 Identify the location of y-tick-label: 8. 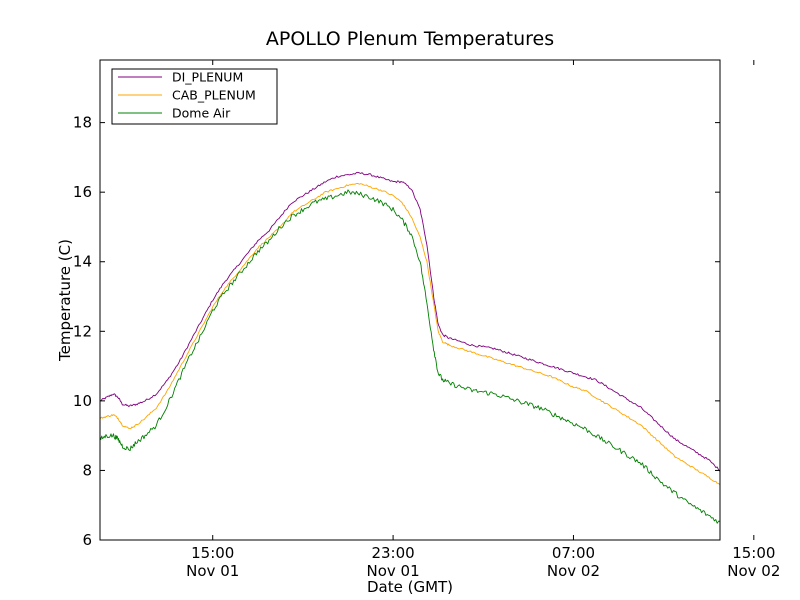
(87, 470).